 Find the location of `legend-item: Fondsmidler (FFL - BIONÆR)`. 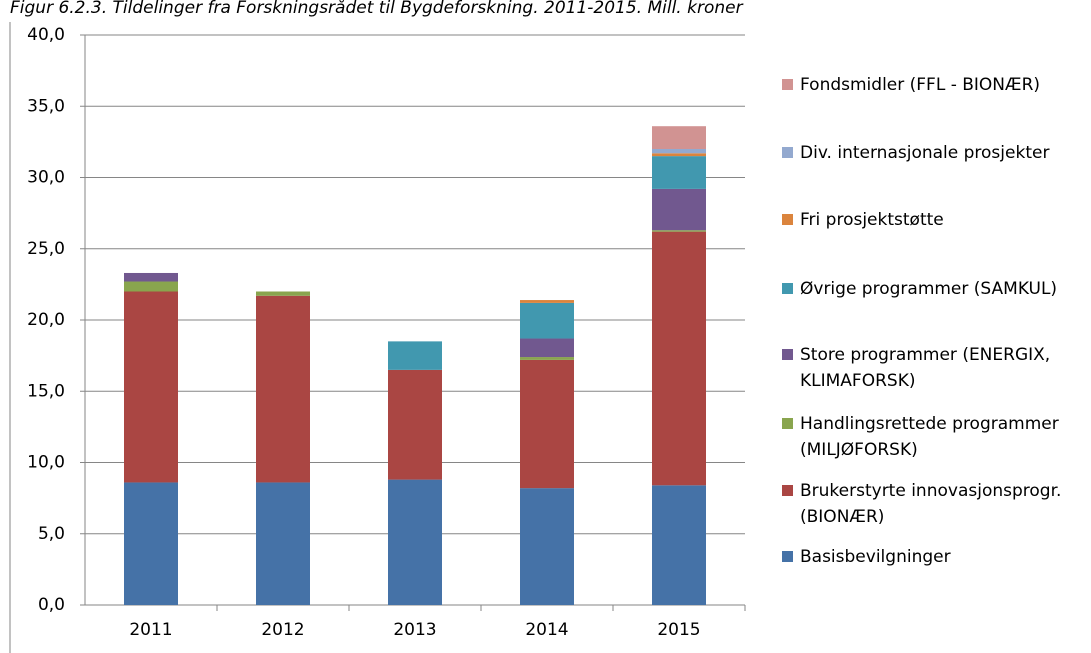

legend-item: Fondsmidler (FFL - BIONÆR) is located at coordinates (930, 85).